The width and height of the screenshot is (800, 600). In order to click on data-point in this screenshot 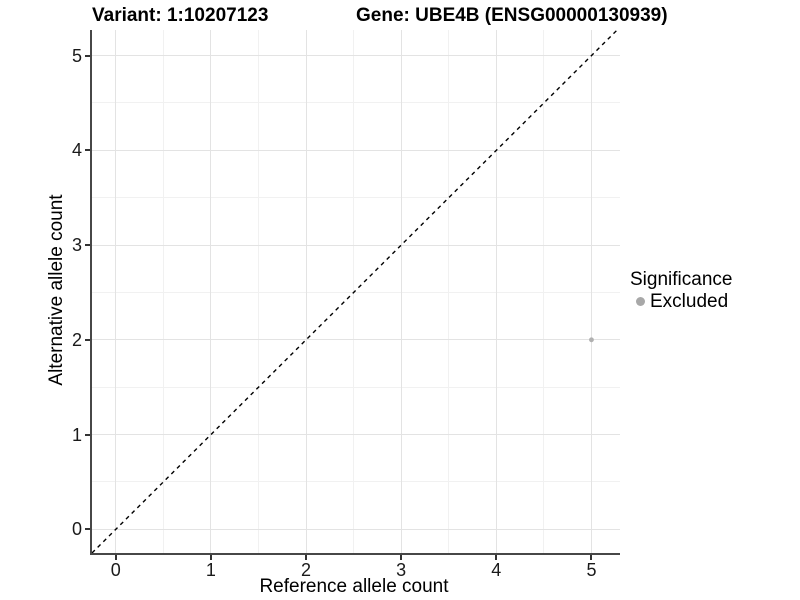, I will do `click(591, 340)`.